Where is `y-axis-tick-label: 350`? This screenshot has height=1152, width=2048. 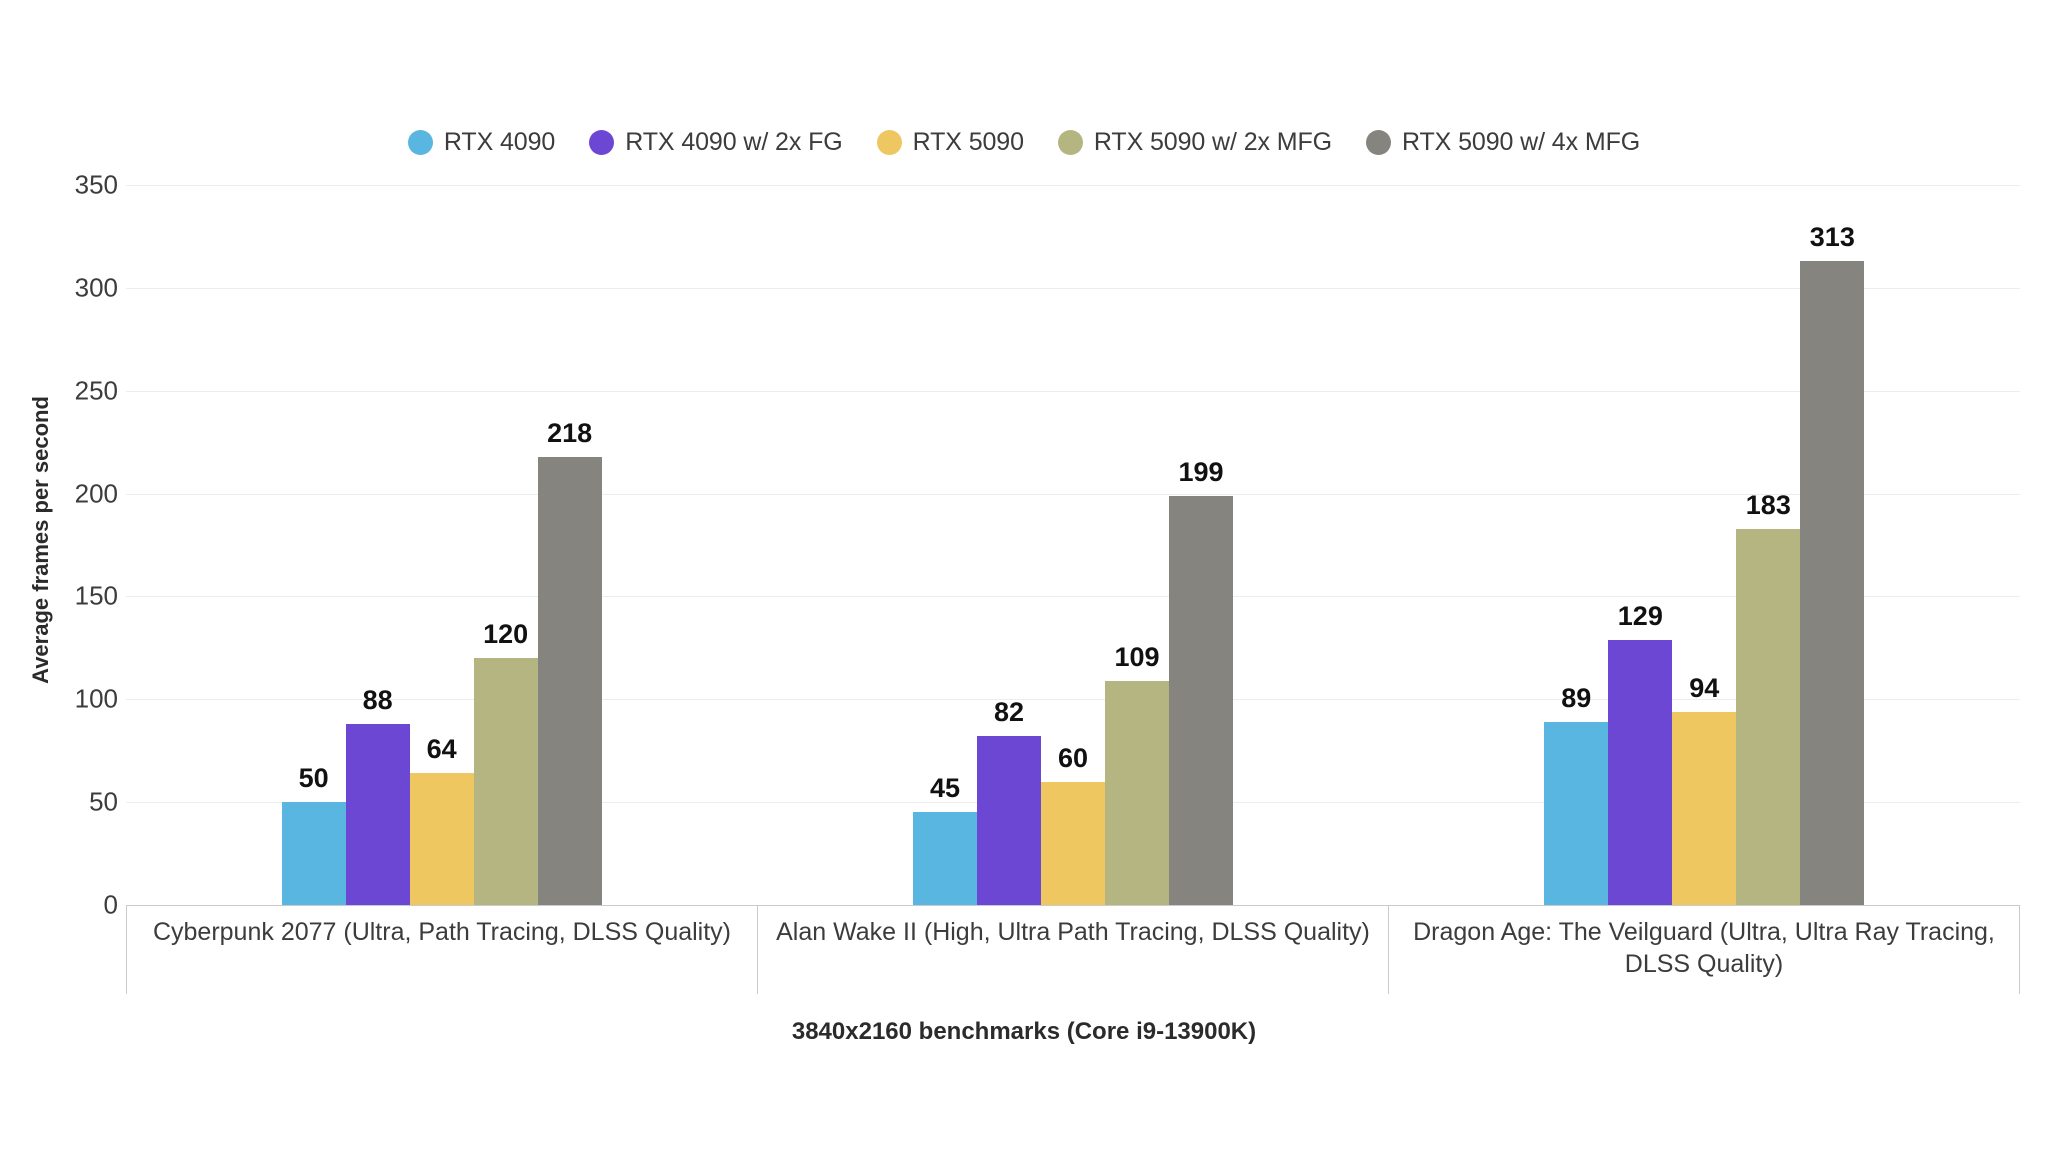 y-axis-tick-label: 350 is located at coordinates (96, 184).